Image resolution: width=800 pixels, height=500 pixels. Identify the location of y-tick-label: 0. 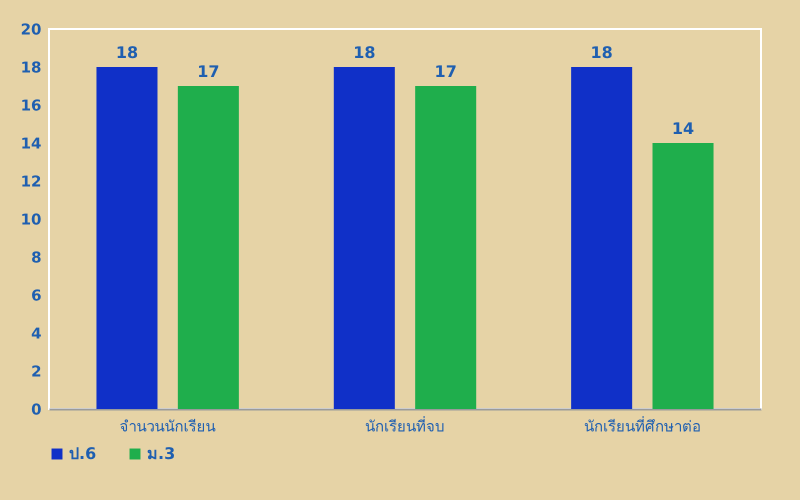
(36, 409).